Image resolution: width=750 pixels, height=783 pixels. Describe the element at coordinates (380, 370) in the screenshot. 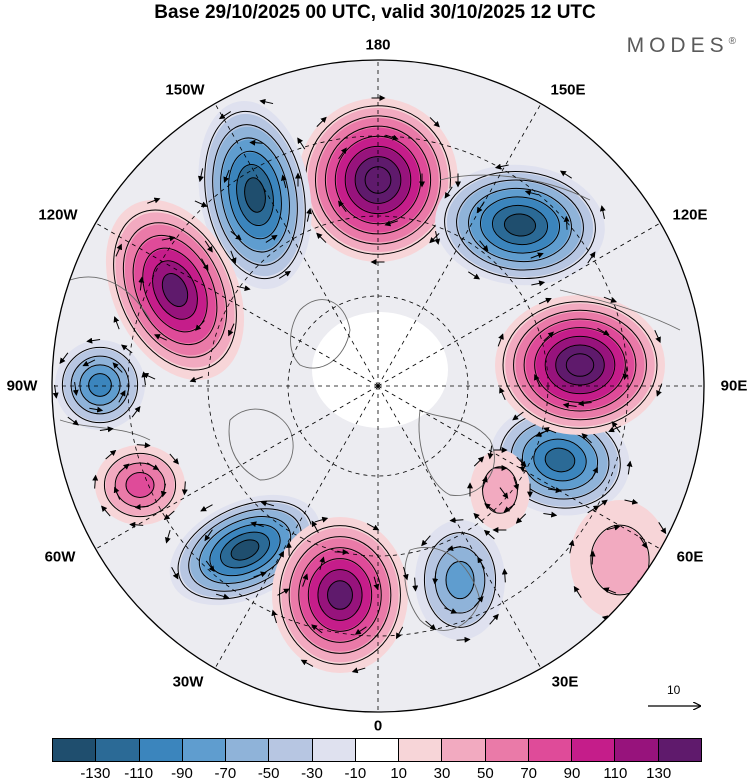

I see `polar-cap` at that location.